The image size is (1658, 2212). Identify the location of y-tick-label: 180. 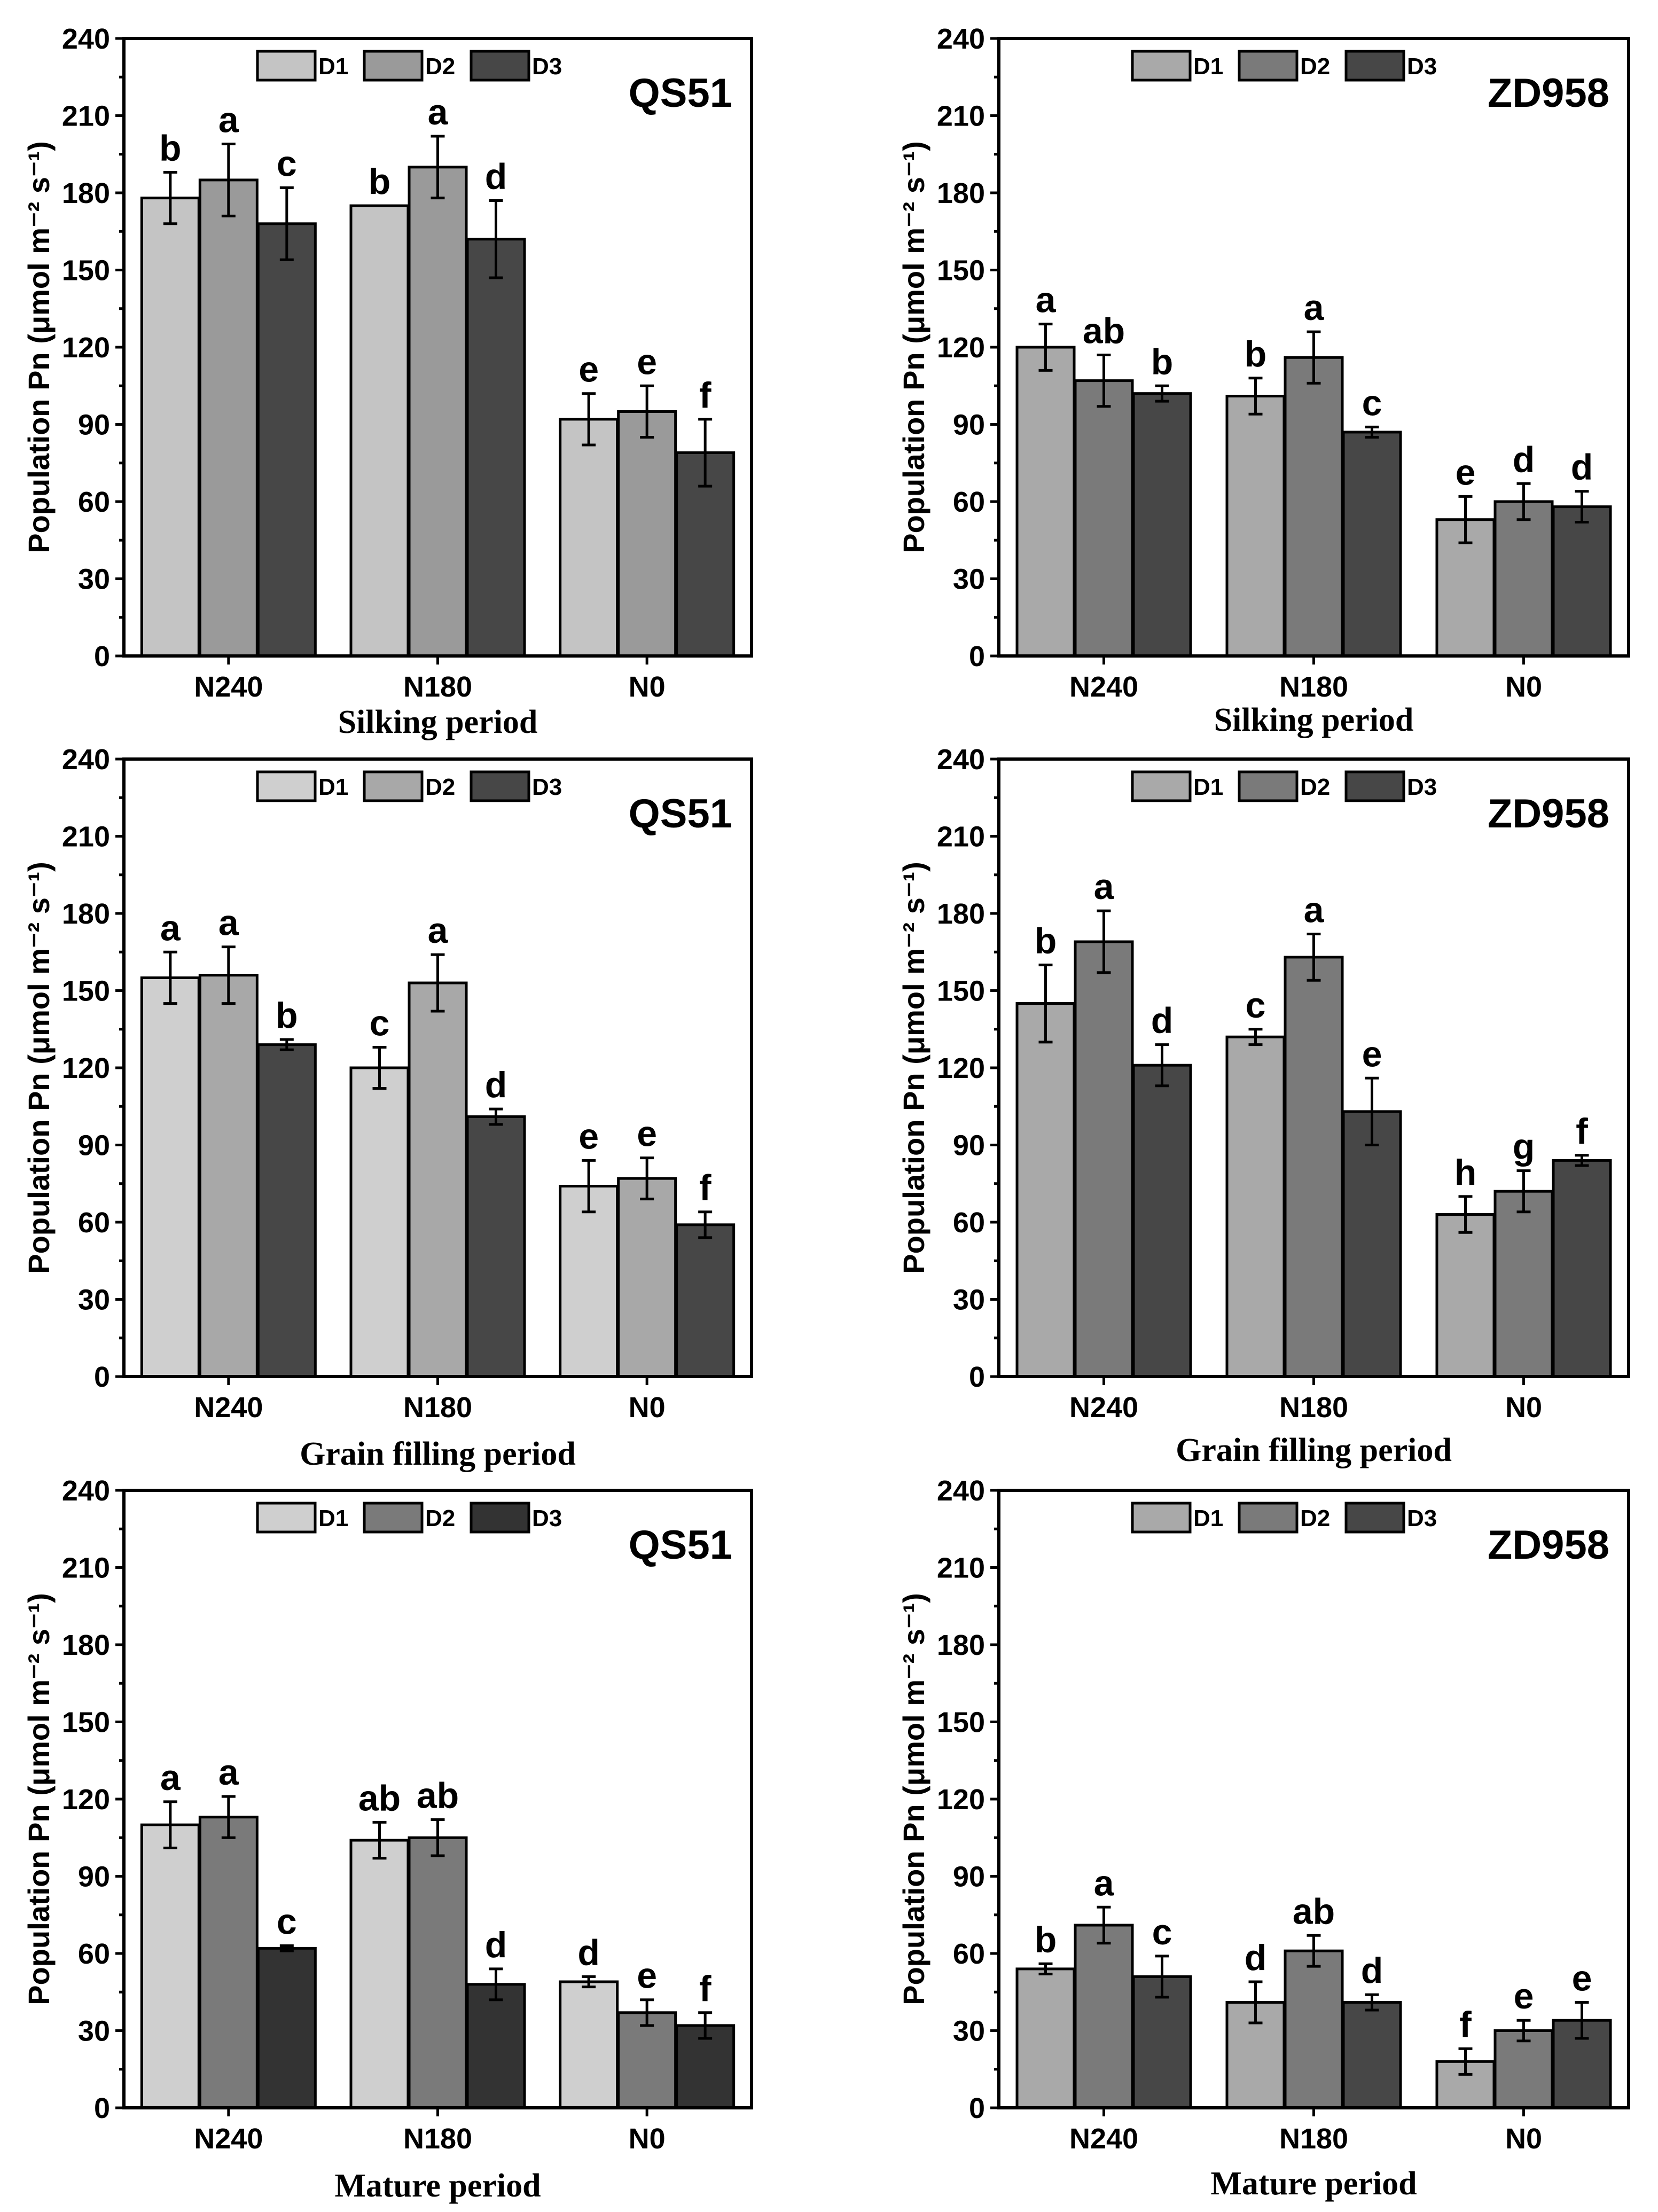
(86, 193).